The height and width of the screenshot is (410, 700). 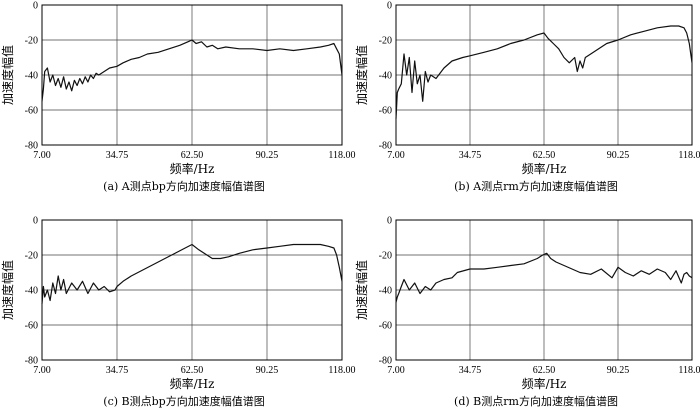 I want to click on panel-caption: (d) B测点rm方向加速度幅值谱图, so click(x=536, y=401).